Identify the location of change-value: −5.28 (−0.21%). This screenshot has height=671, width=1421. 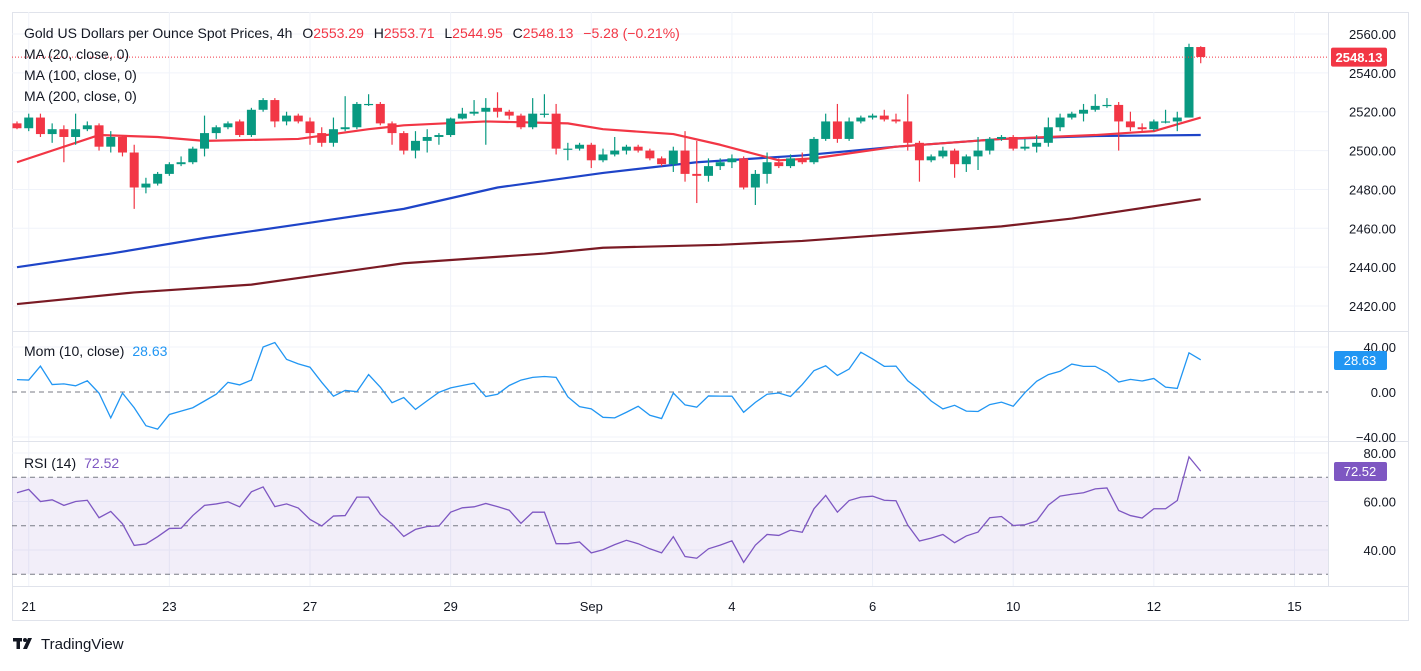
(631, 33).